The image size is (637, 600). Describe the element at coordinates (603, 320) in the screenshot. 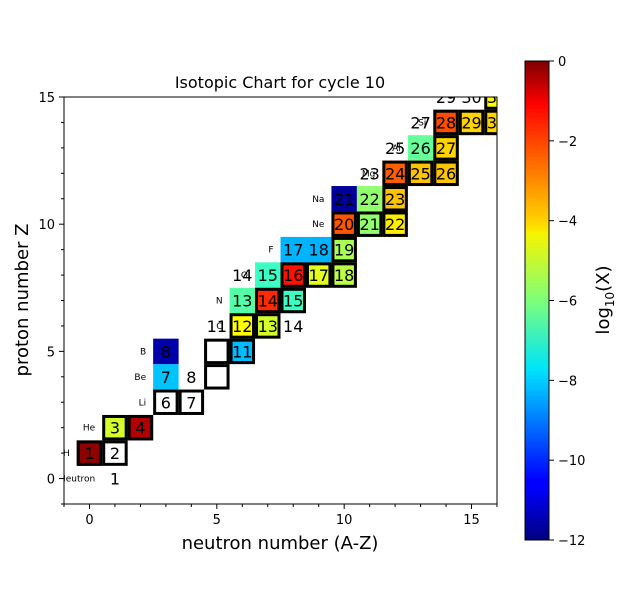

I see `colorbar-title-main: log` at that location.